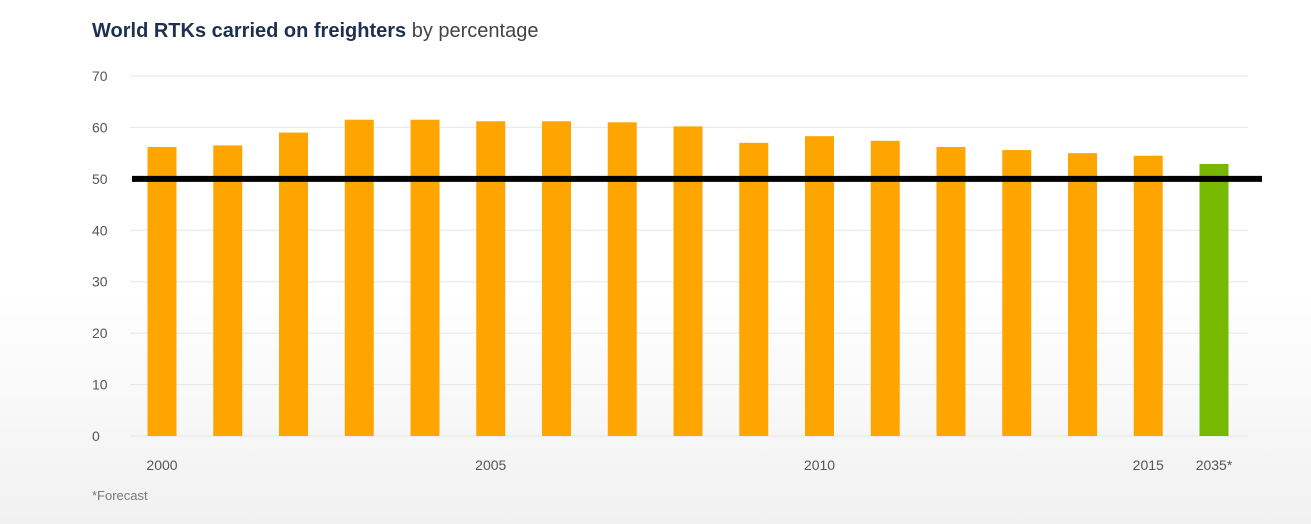 This screenshot has width=1311, height=524. I want to click on footnote: *Forecast, so click(120, 495).